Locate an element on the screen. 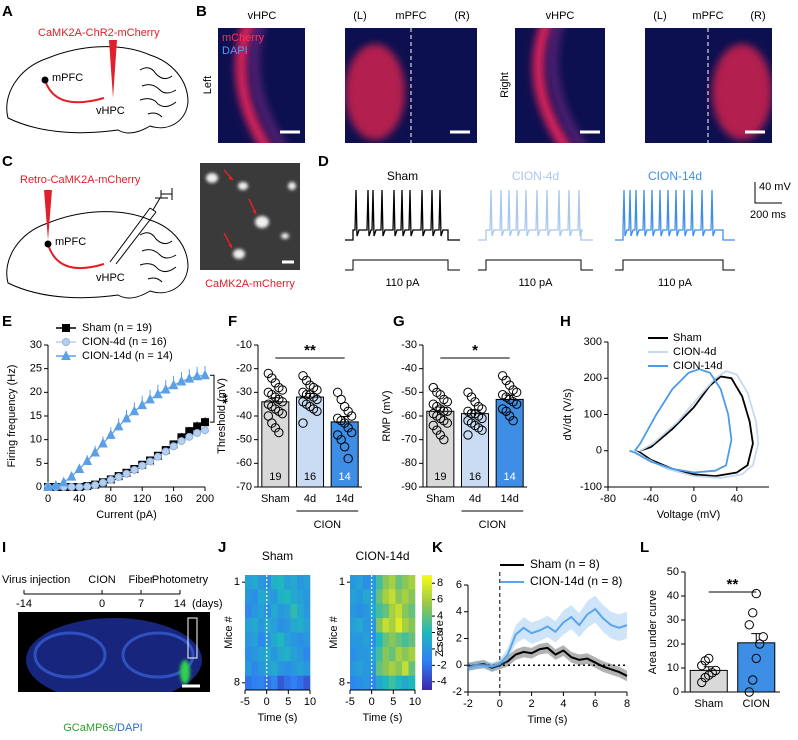 The width and height of the screenshot is (798, 740). stain-label: /DAPI is located at coordinates (128, 728).